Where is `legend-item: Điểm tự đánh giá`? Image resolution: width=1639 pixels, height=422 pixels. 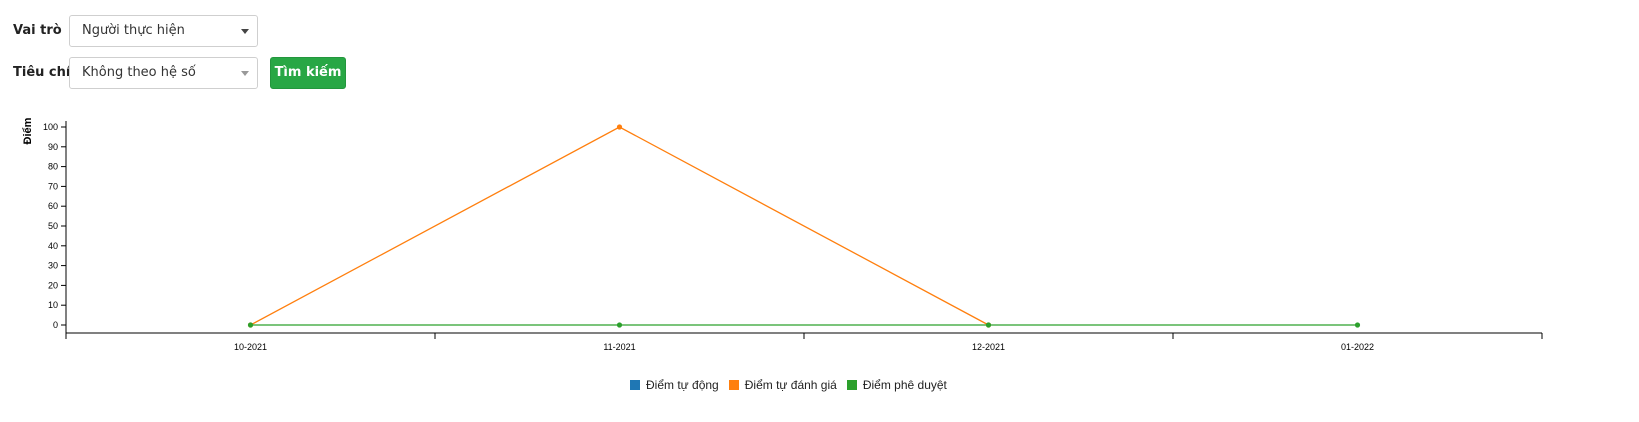
legend-item: Điểm tự đánh giá is located at coordinates (782, 385).